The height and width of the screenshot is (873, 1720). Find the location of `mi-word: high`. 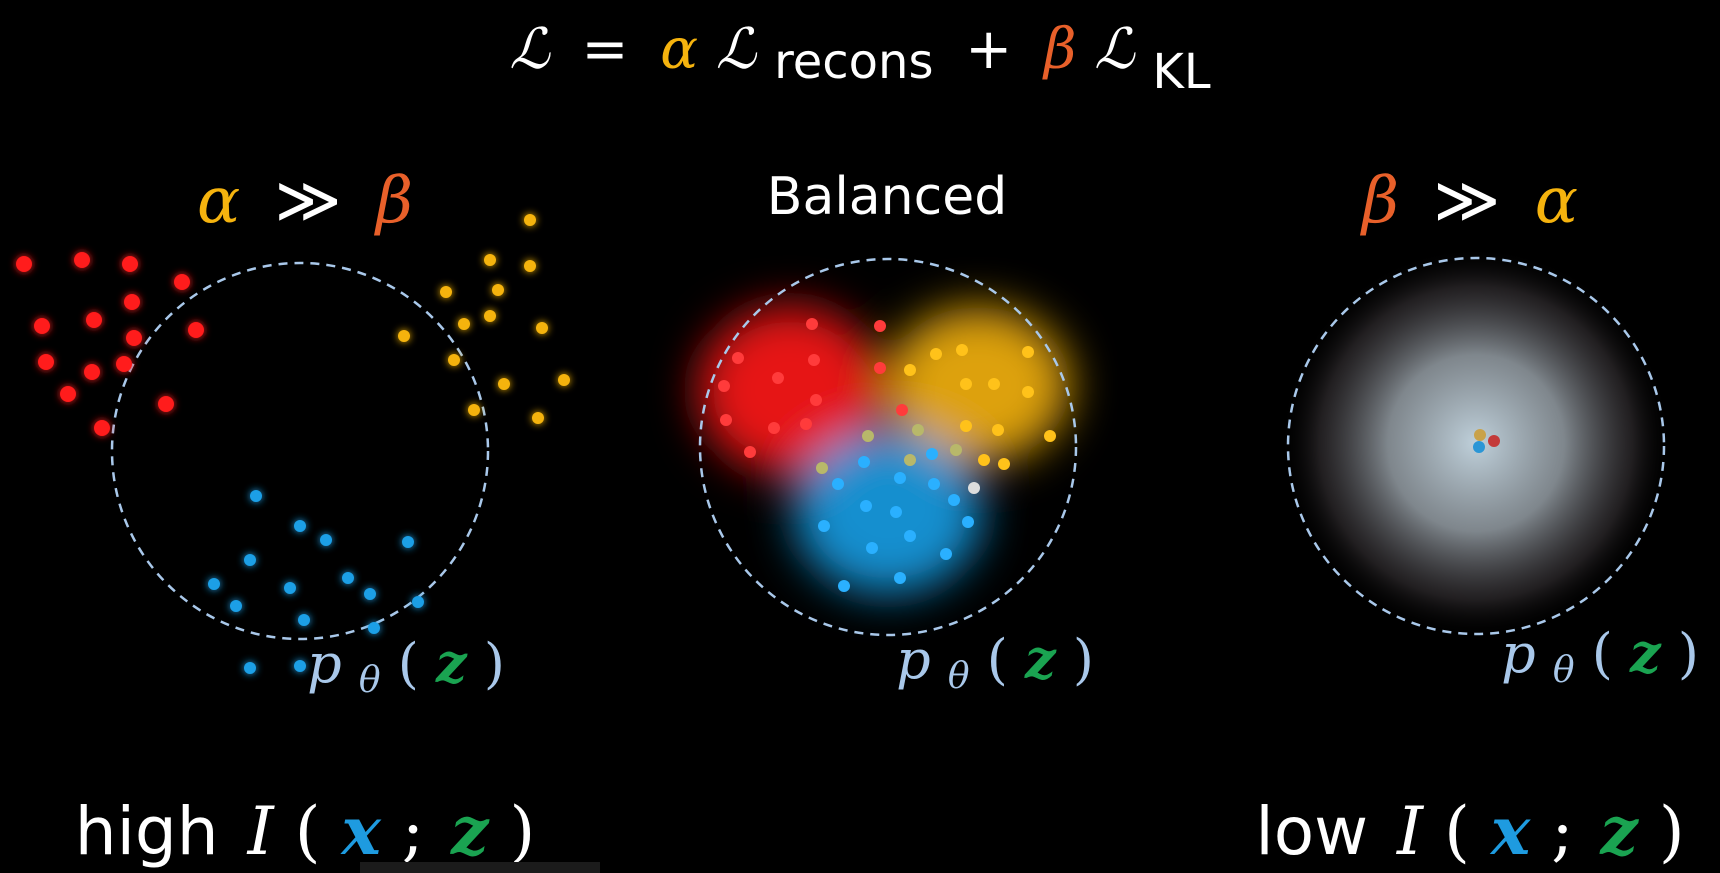

mi-word: high is located at coordinates (147, 831).